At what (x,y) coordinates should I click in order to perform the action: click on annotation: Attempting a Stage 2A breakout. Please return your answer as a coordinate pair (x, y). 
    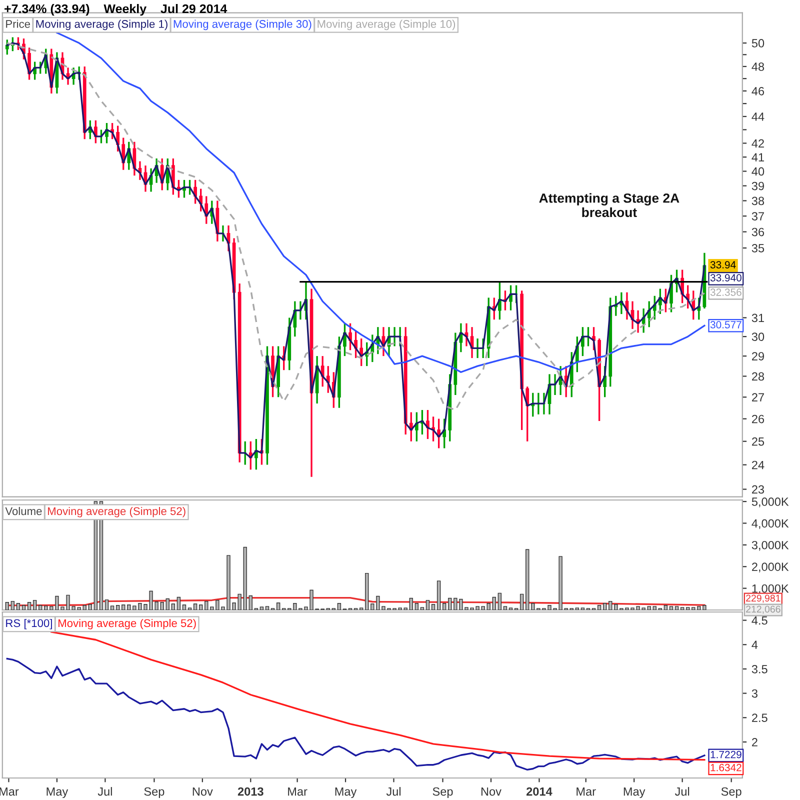
    Looking at the image, I should click on (609, 205).